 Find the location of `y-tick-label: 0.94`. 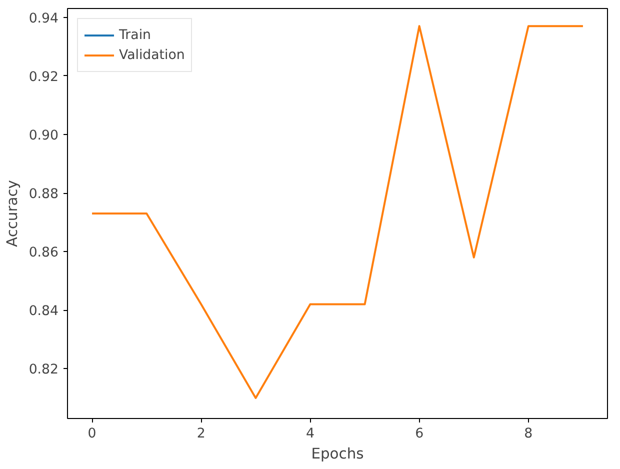

y-tick-label: 0.94 is located at coordinates (43, 18).